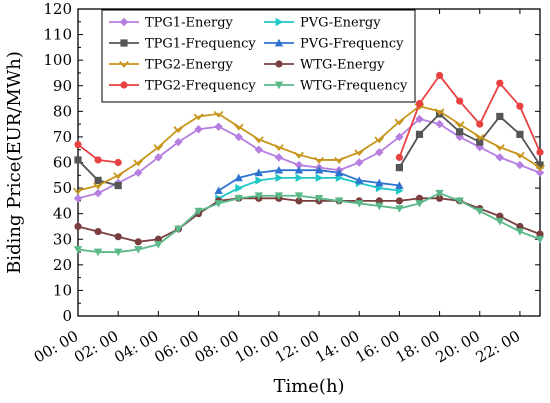 The height and width of the screenshot is (403, 550). What do you see at coordinates (57, 35) in the screenshot?
I see `y-tick-label: 110` at bounding box center [57, 35].